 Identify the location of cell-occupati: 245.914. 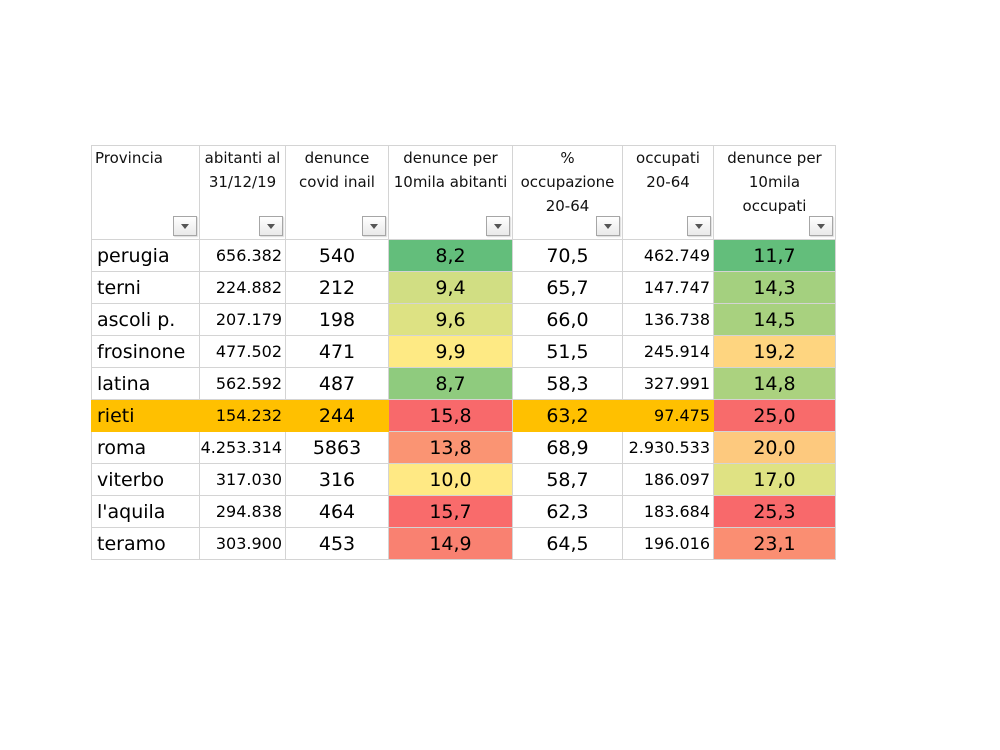
(668, 351).